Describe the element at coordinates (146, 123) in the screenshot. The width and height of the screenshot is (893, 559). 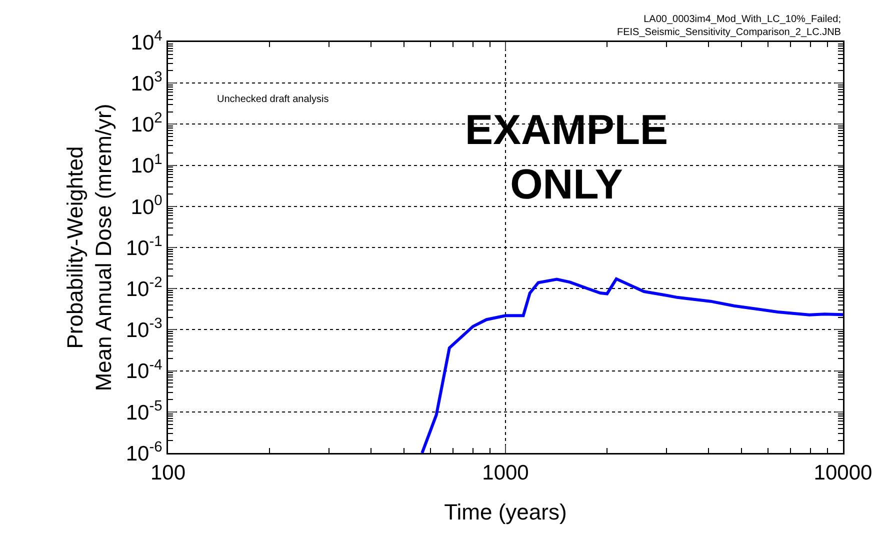
I see `y-tick-label: 10$^{2}$` at that location.